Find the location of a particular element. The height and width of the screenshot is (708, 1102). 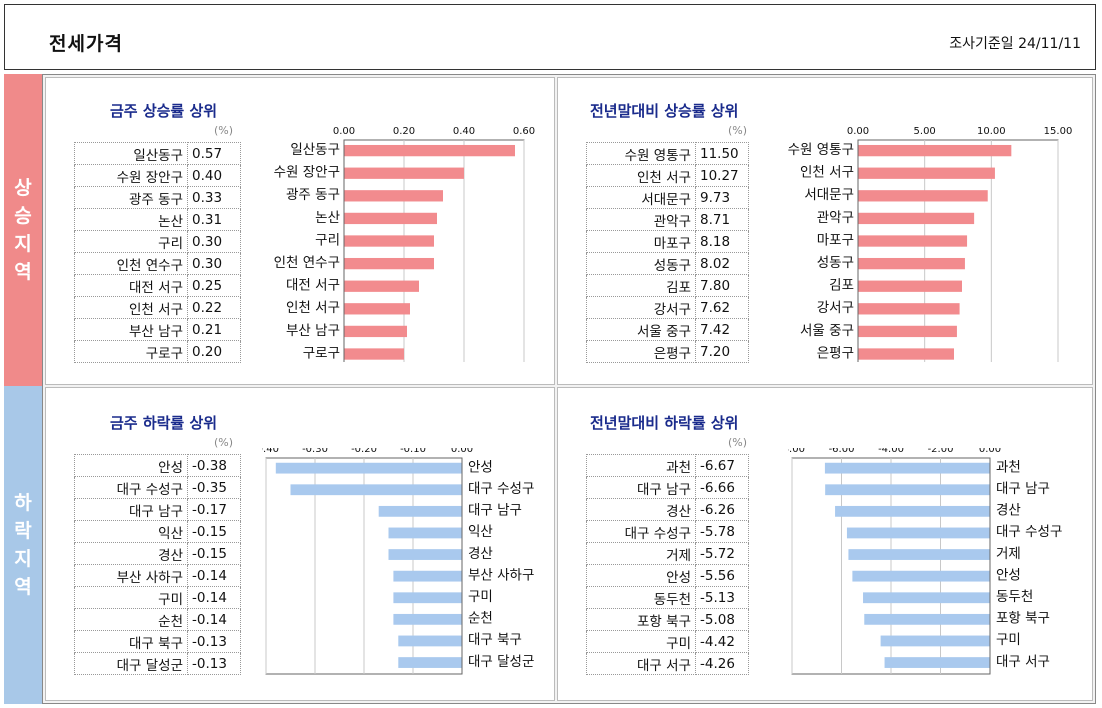

table-row: 구미 -4.42 is located at coordinates (667, 641).